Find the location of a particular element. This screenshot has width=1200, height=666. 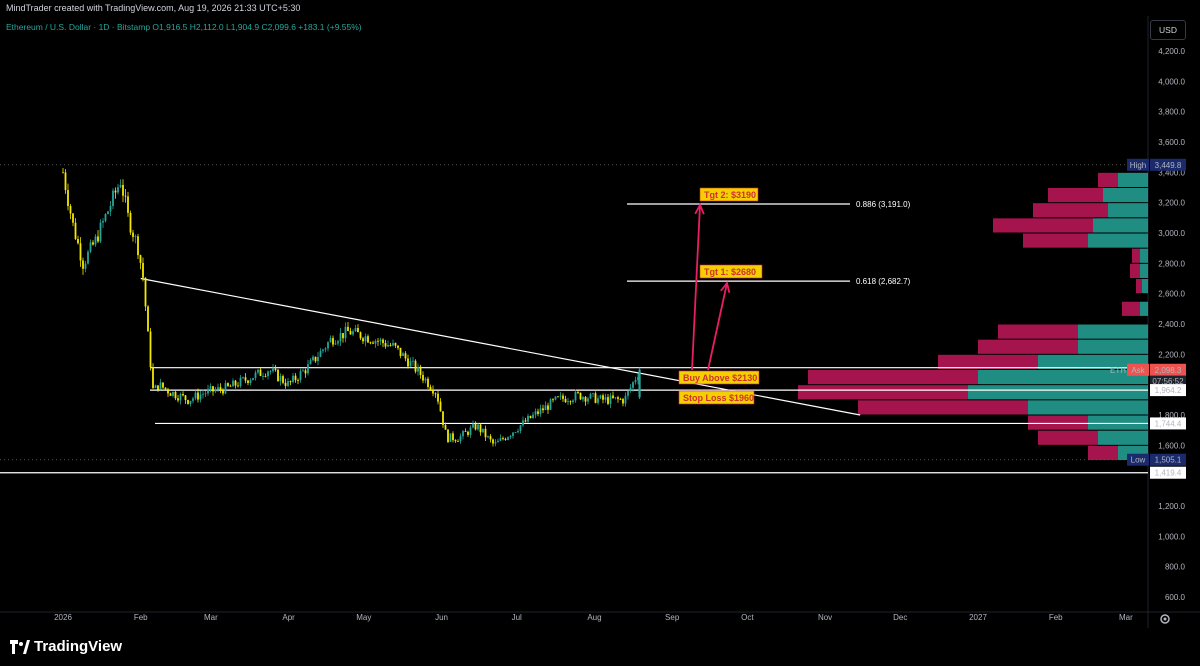

arrow-to-tgt2 is located at coordinates (696, 287).